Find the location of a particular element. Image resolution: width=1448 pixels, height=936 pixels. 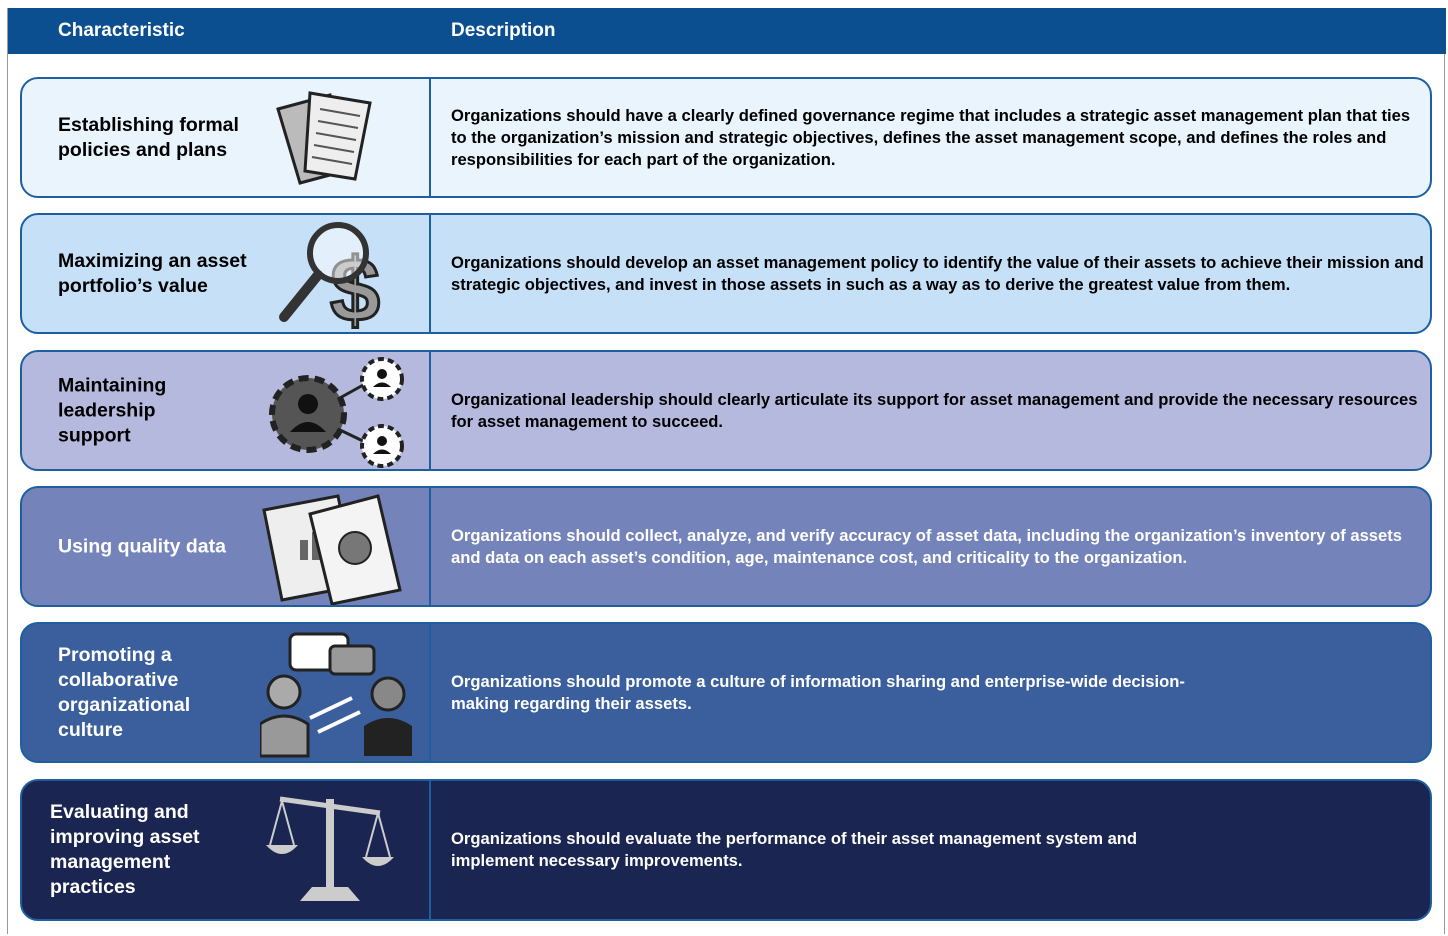

table-header: Characteristic Description is located at coordinates (727, 31).